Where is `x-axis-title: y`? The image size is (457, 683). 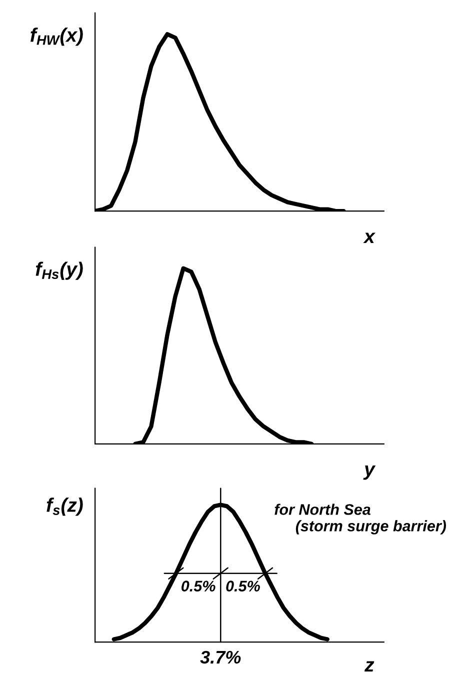 x-axis-title: y is located at coordinates (369, 472).